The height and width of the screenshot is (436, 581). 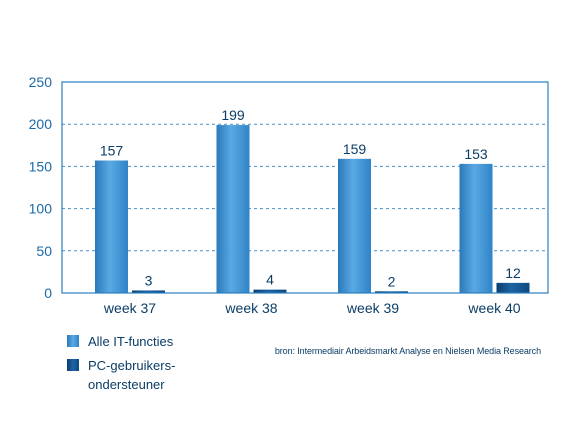 What do you see at coordinates (41, 82) in the screenshot?
I see `y-tick-label-250: 250` at bounding box center [41, 82].